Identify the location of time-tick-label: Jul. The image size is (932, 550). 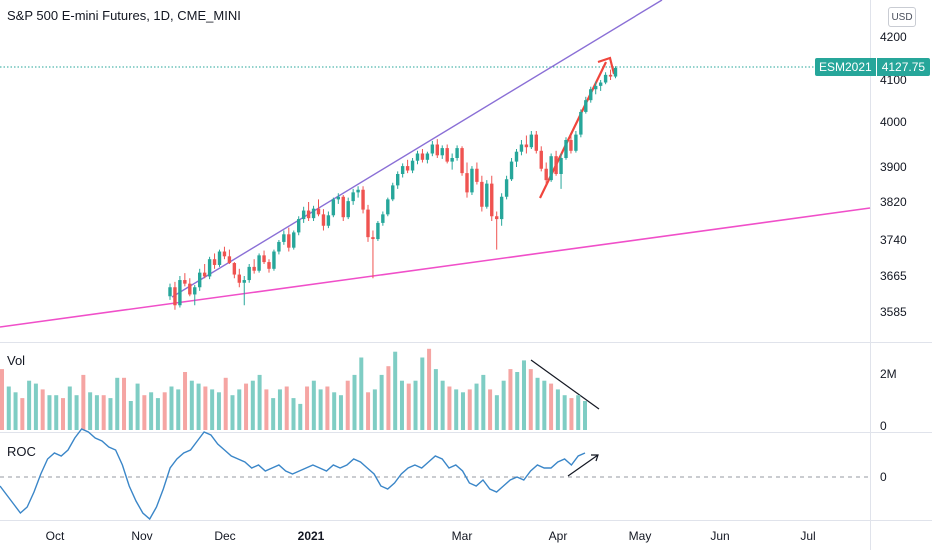
(807, 536).